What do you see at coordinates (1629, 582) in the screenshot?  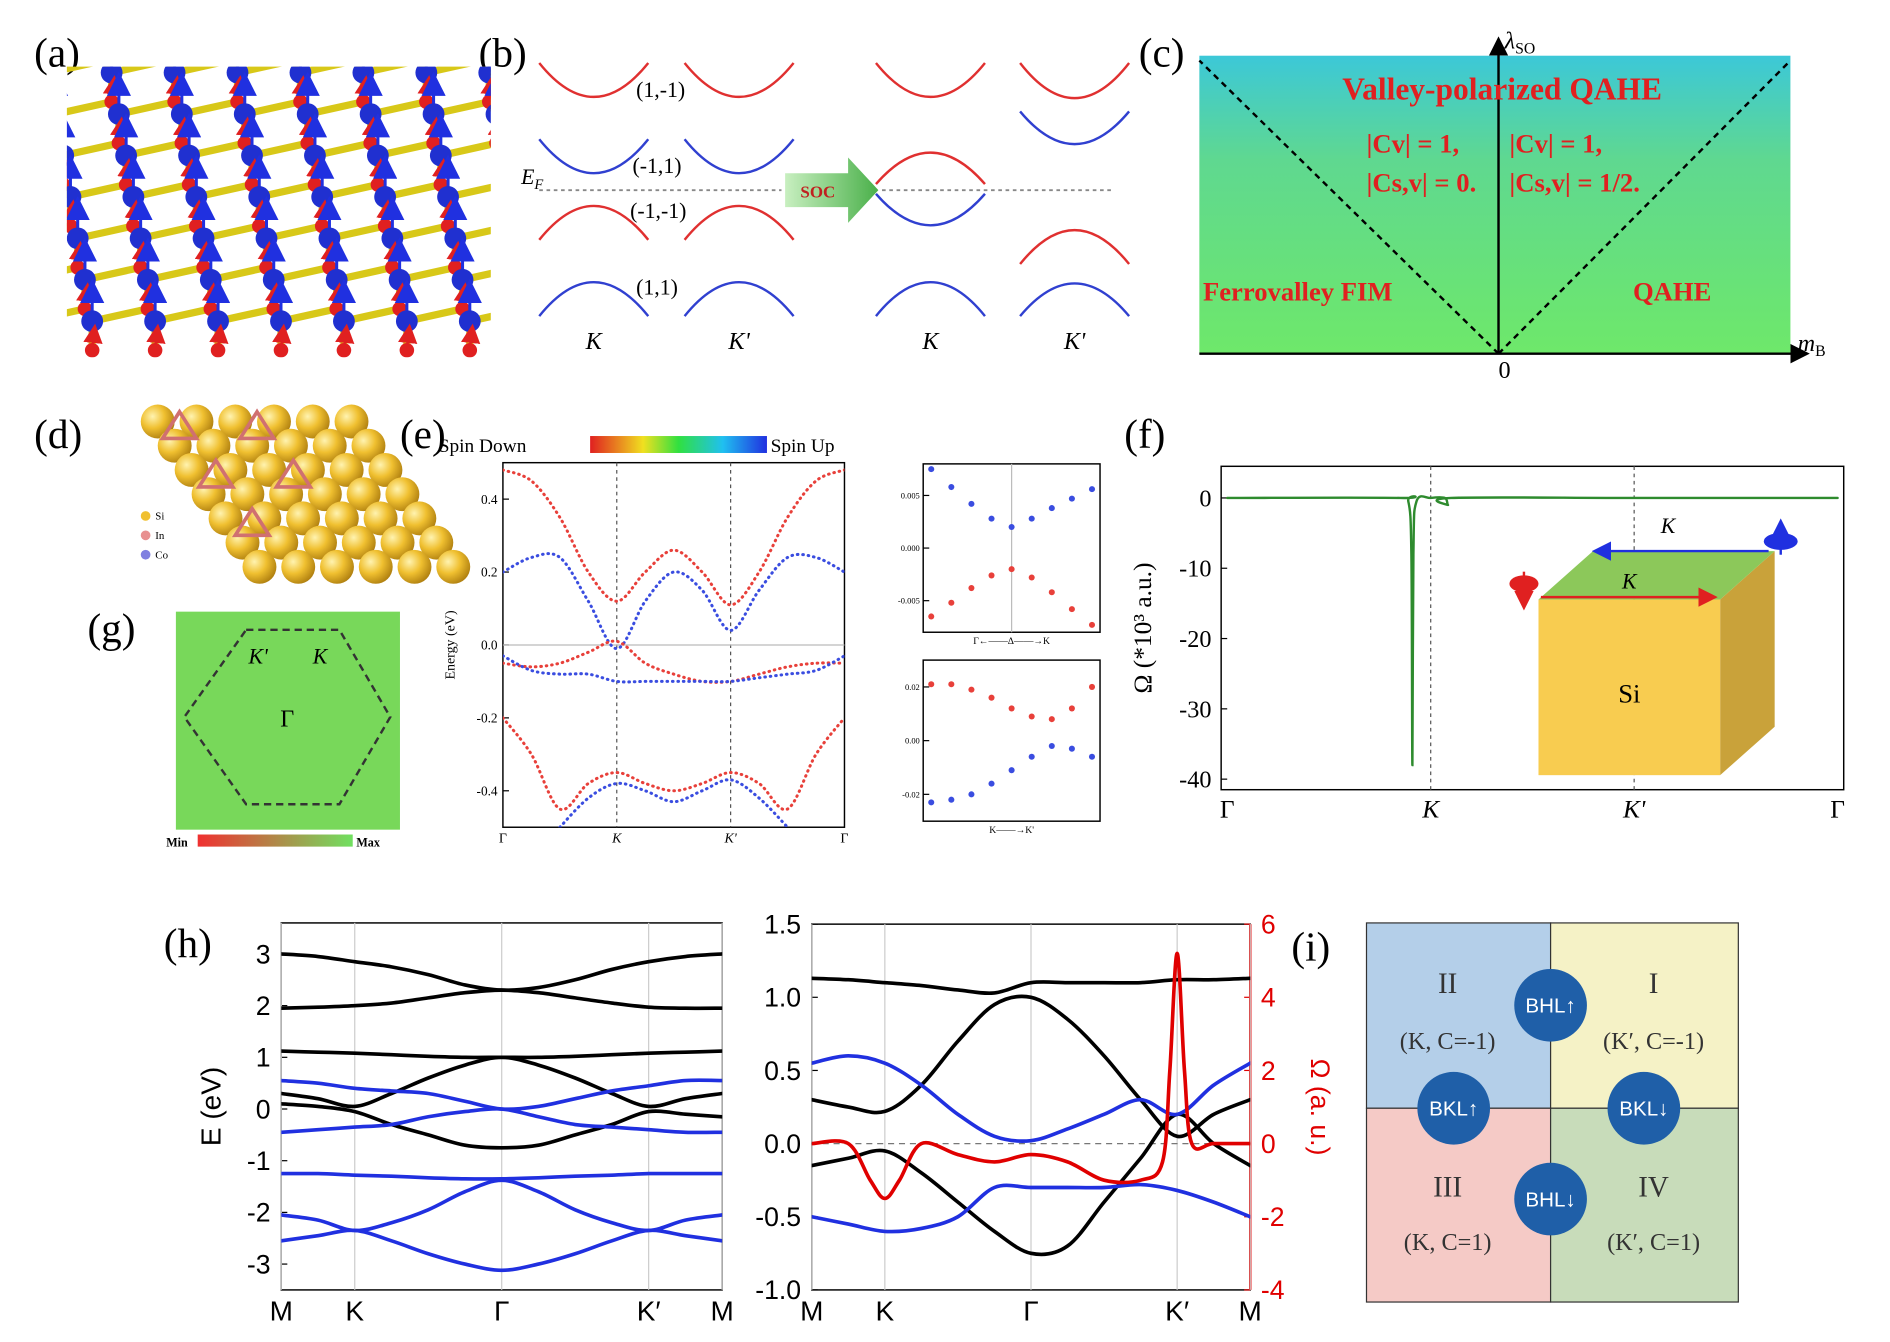 I see `arrow-label: K` at bounding box center [1629, 582].